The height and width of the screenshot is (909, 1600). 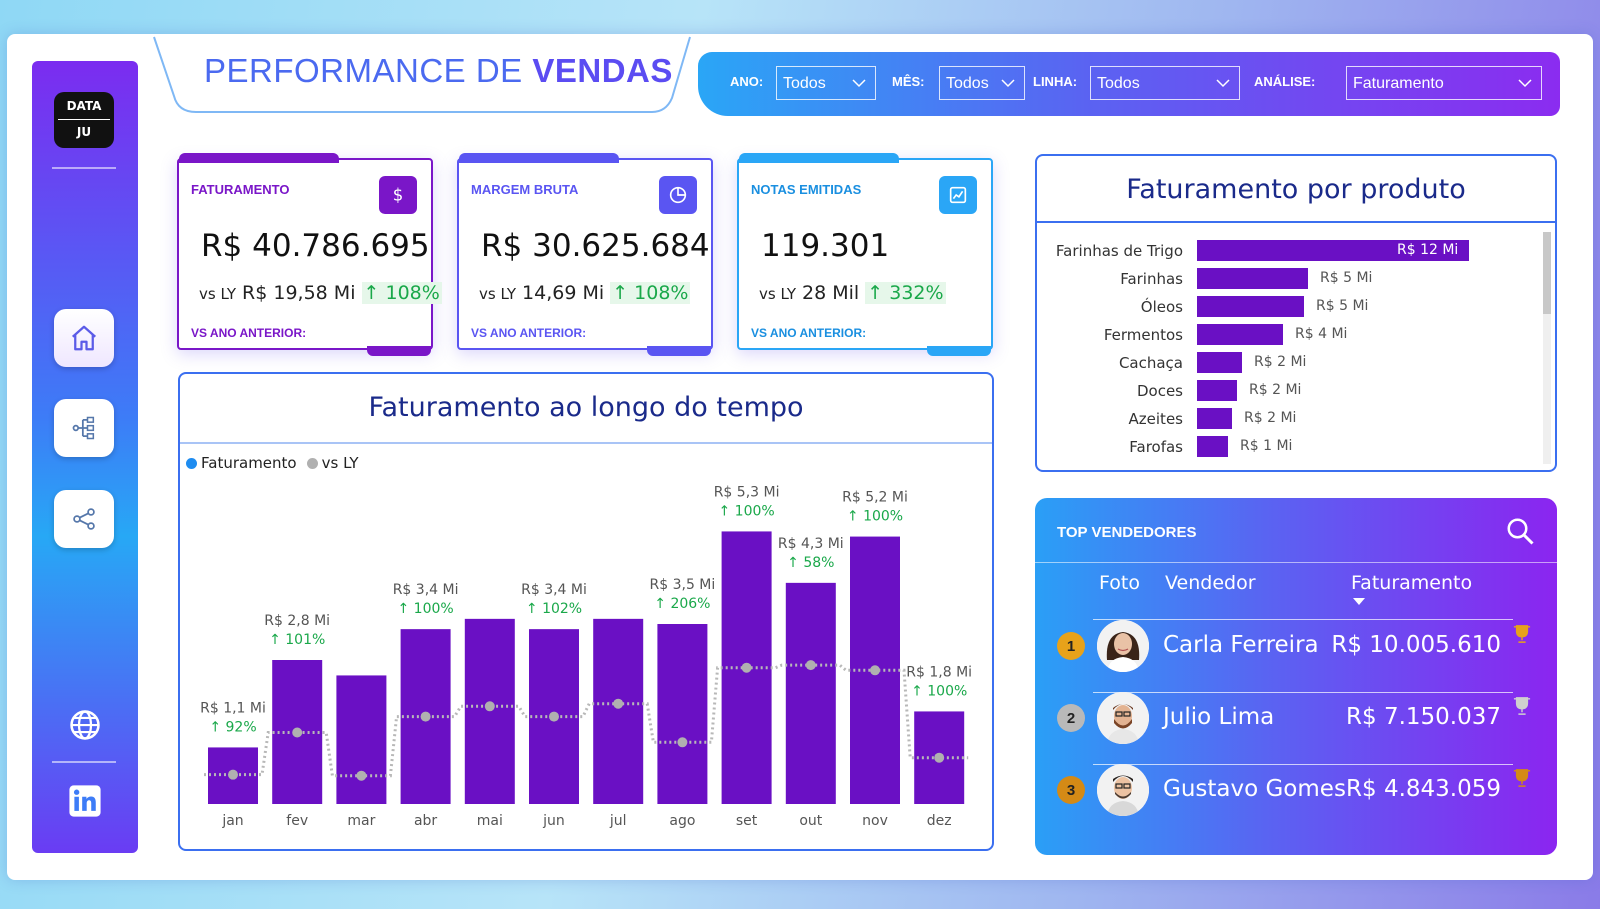 I want to click on dollar-icon: $, so click(x=398, y=195).